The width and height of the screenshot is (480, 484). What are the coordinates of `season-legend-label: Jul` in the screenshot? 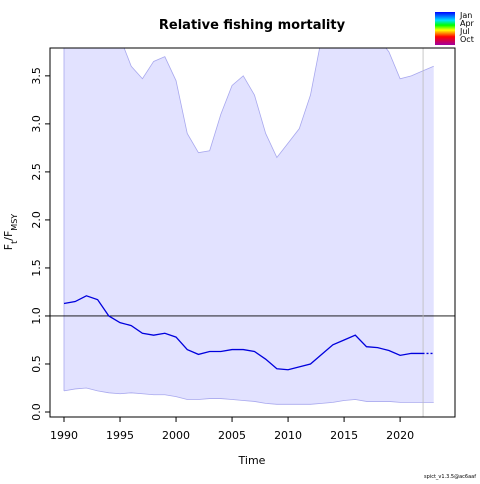 It's located at (464, 31).